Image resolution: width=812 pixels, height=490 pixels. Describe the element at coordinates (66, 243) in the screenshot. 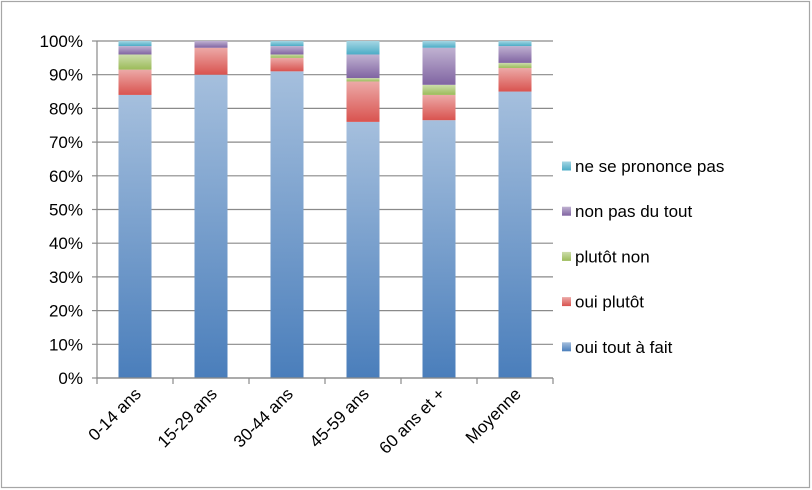

I see `y-tick-label: 40%` at that location.